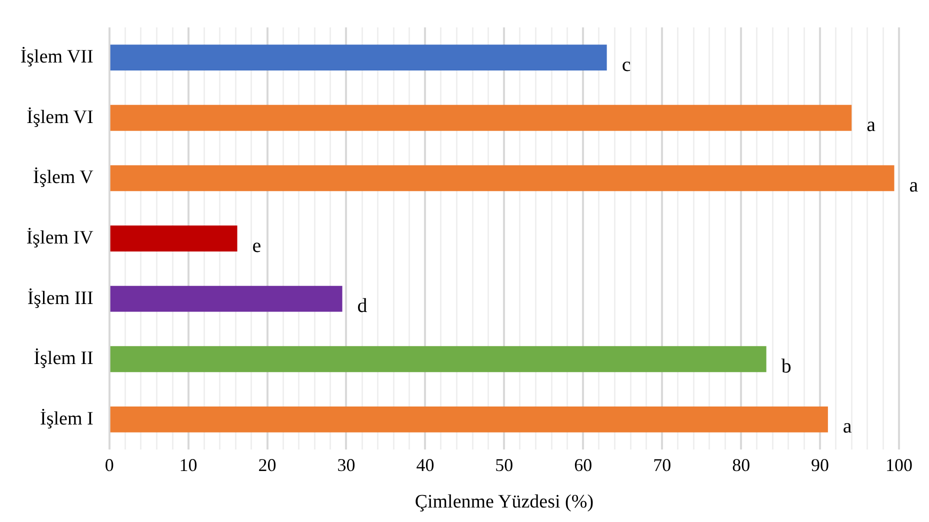 This screenshot has width=929, height=522. Describe the element at coordinates (504, 502) in the screenshot. I see `x-axis-title: Çimlenme Yüzdesi (%)` at that location.